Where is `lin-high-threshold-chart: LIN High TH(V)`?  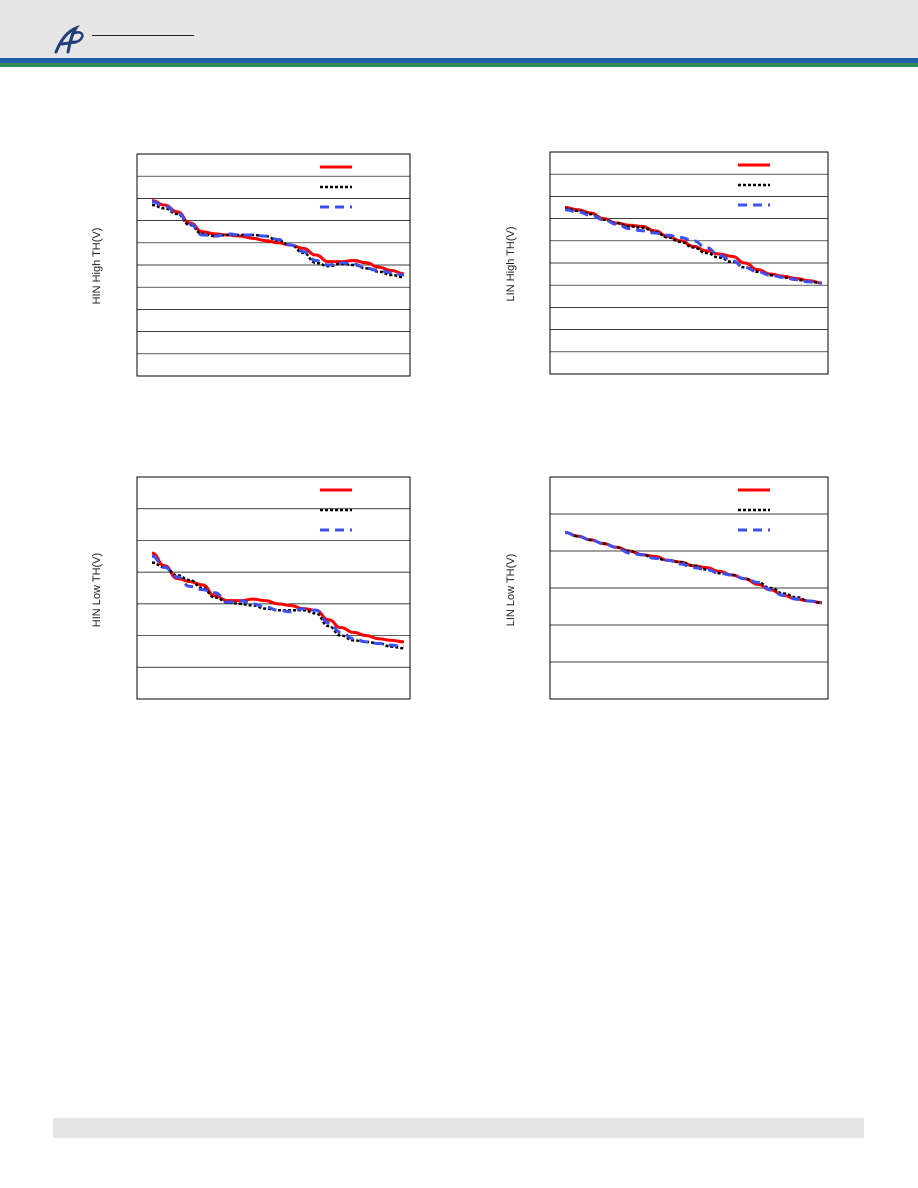
lin-high-threshold-chart: LIN High TH(V) is located at coordinates (667, 263).